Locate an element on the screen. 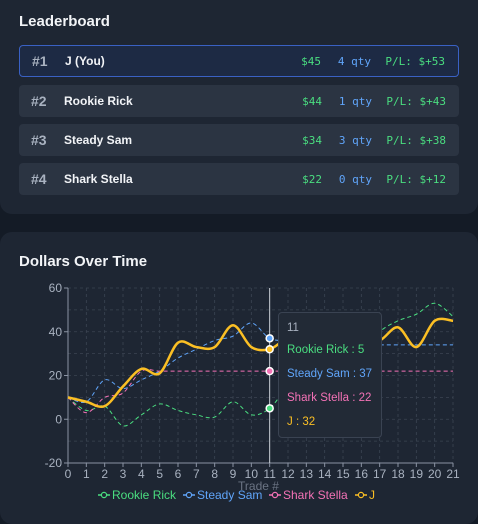 The width and height of the screenshot is (478, 524). player-name: Rookie Rick is located at coordinates (98, 101).